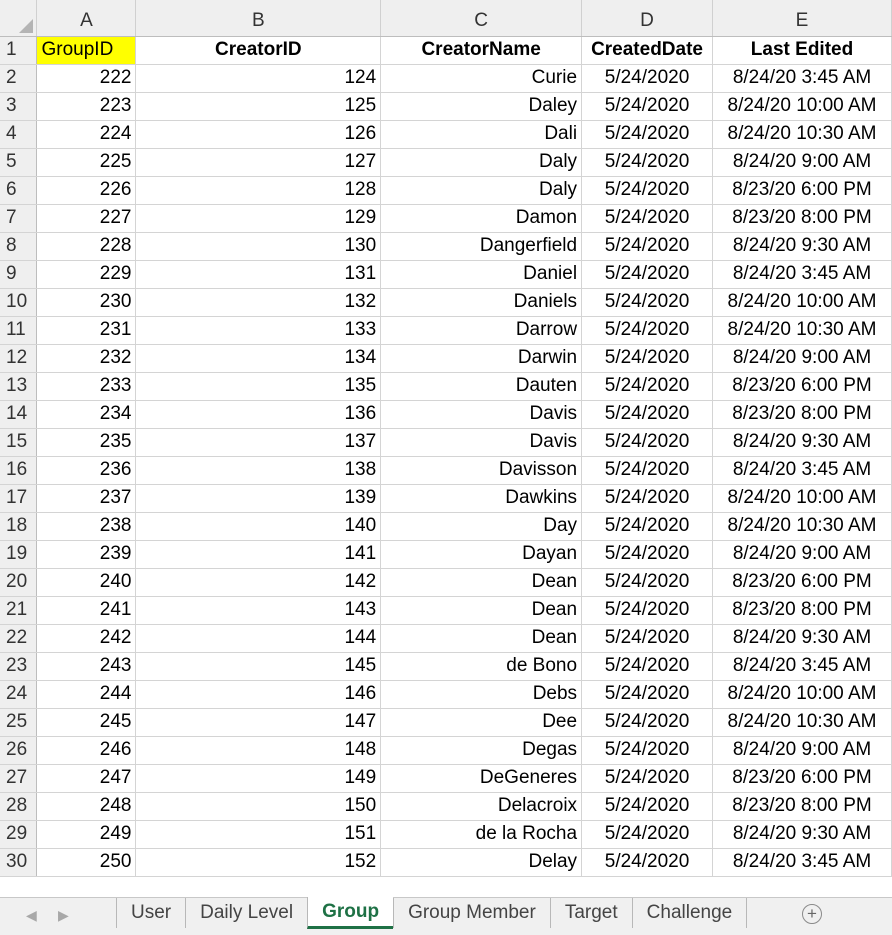  Describe the element at coordinates (86, 442) in the screenshot. I see `cell-groupid: 235` at that location.